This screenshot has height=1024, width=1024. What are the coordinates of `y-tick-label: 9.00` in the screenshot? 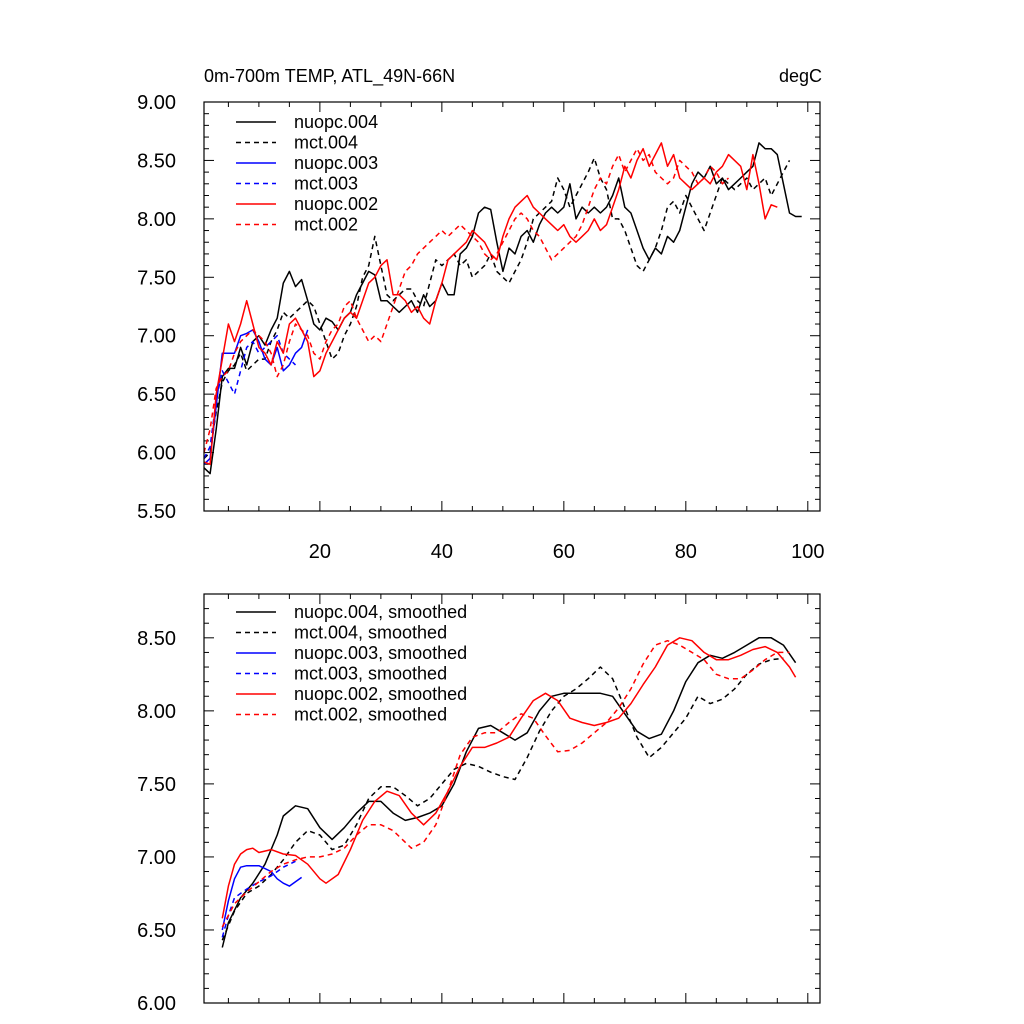 It's located at (156, 103).